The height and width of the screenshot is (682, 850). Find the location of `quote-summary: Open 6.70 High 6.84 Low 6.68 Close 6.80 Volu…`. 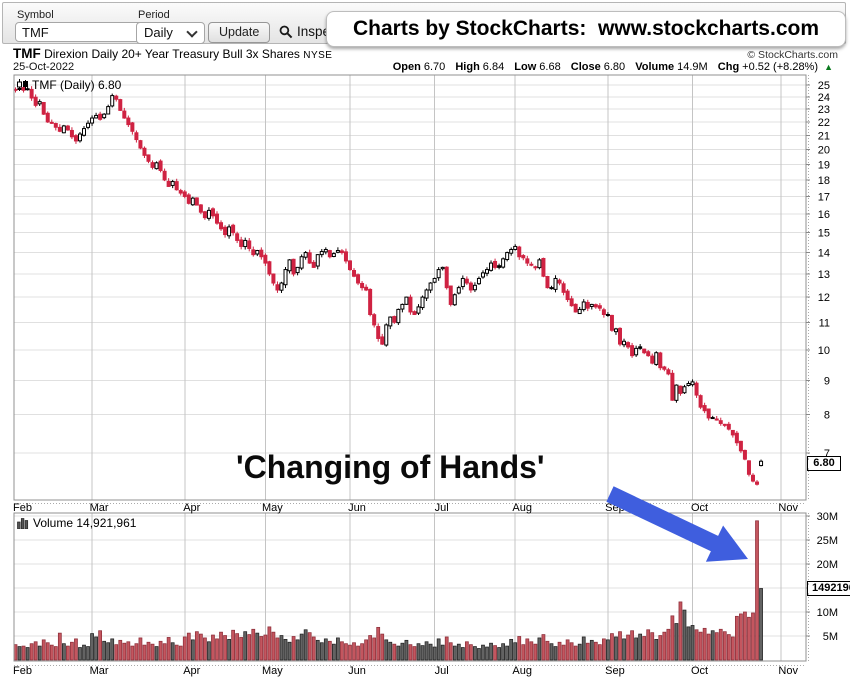

quote-summary: Open 6.70 High 6.84 Low 6.68 Close 6.80 Volu… is located at coordinates (613, 67).